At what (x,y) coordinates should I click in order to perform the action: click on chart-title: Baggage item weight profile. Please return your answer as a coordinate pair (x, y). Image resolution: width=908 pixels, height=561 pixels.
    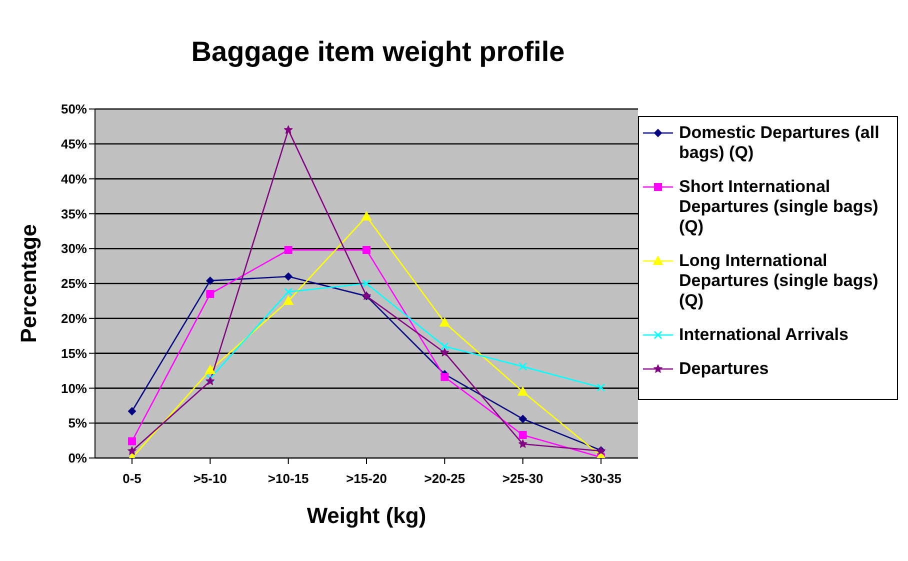
    Looking at the image, I should click on (378, 52).